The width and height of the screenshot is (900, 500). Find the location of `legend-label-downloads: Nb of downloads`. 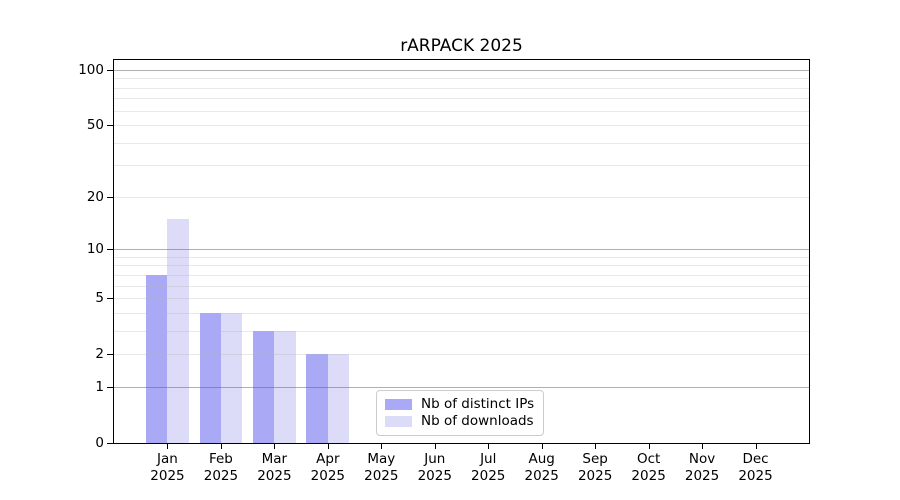

legend-label-downloads: Nb of downloads is located at coordinates (477, 421).